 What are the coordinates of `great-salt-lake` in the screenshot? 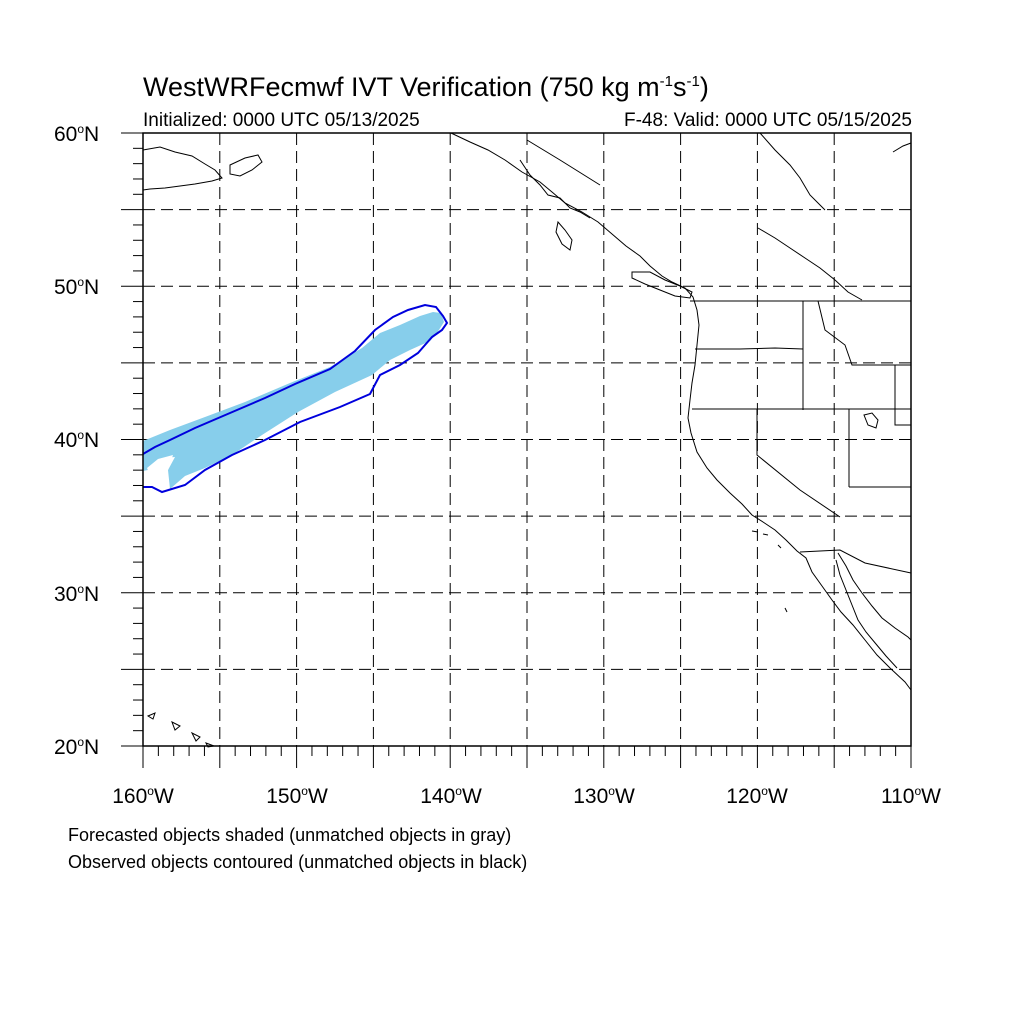 It's located at (871, 420).